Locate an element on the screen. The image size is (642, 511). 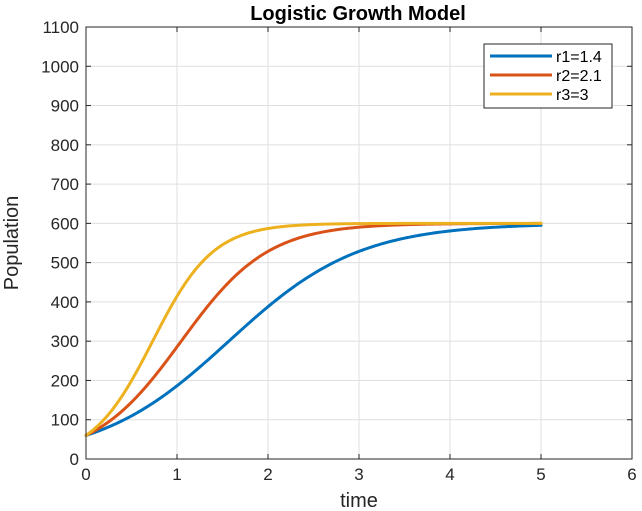
chart-title: Logistic Growth Model is located at coordinates (358, 14).